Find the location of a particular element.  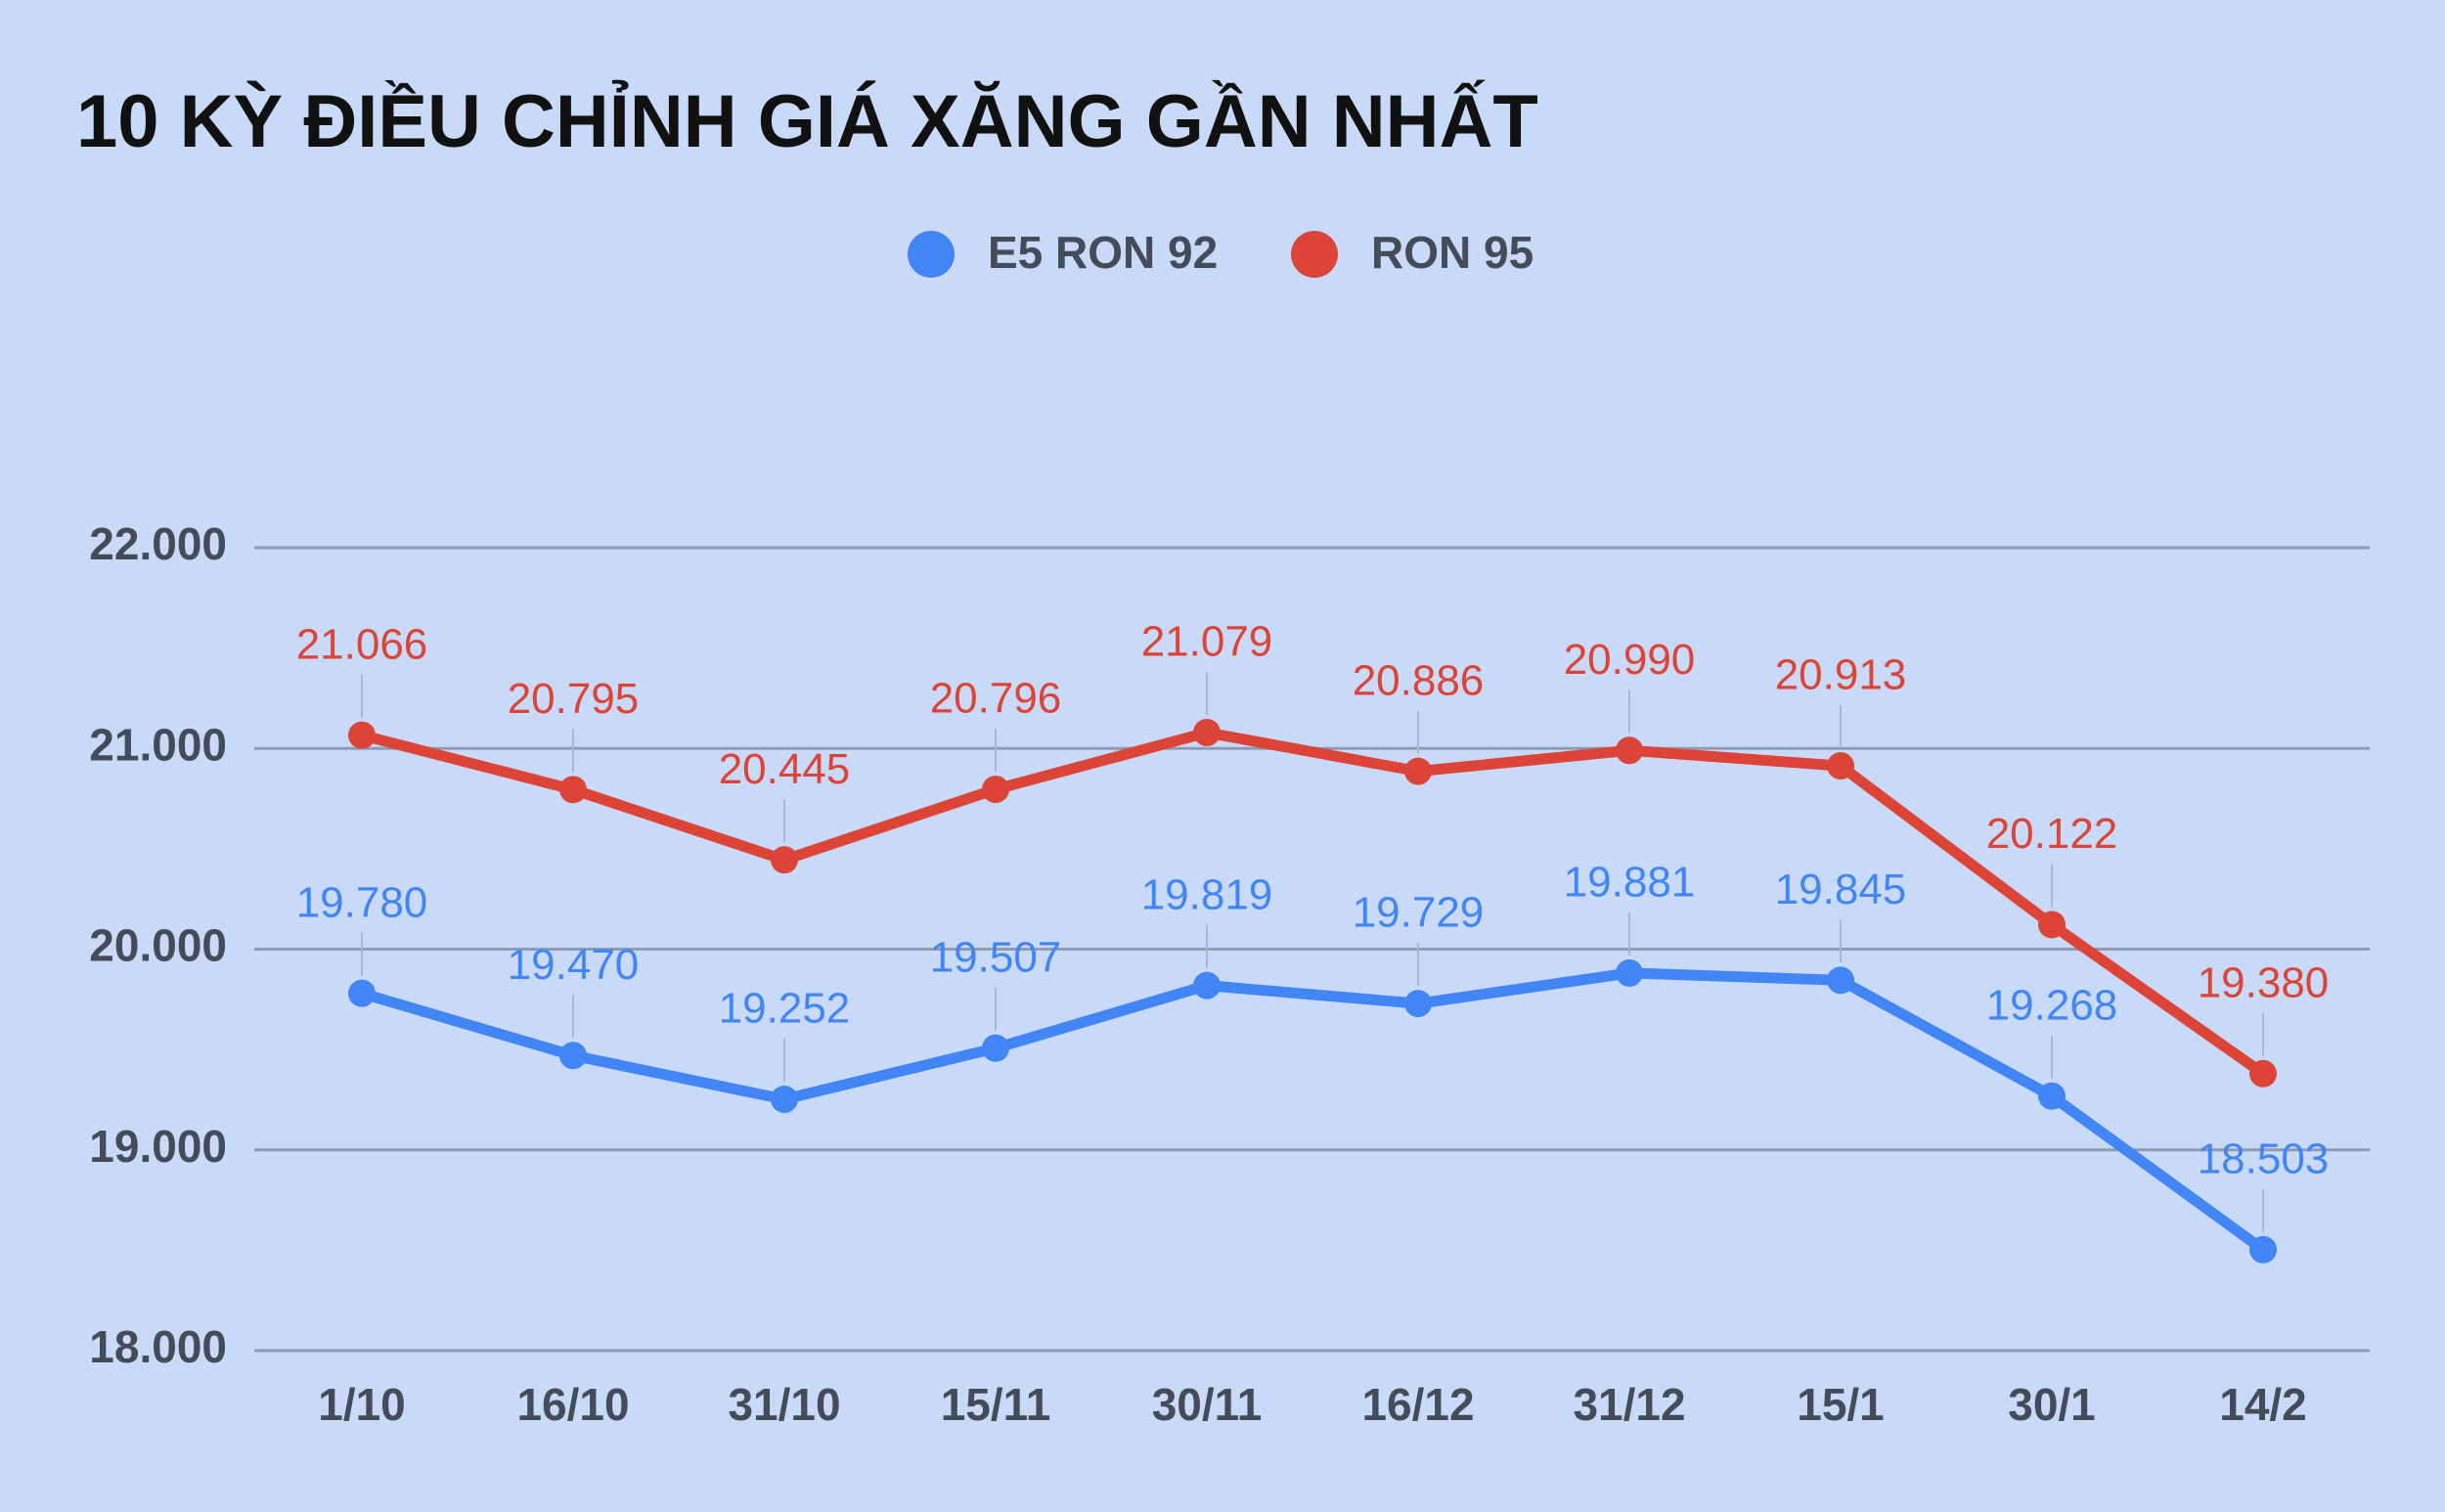

x-tick-label: 30/11 is located at coordinates (1207, 1405).